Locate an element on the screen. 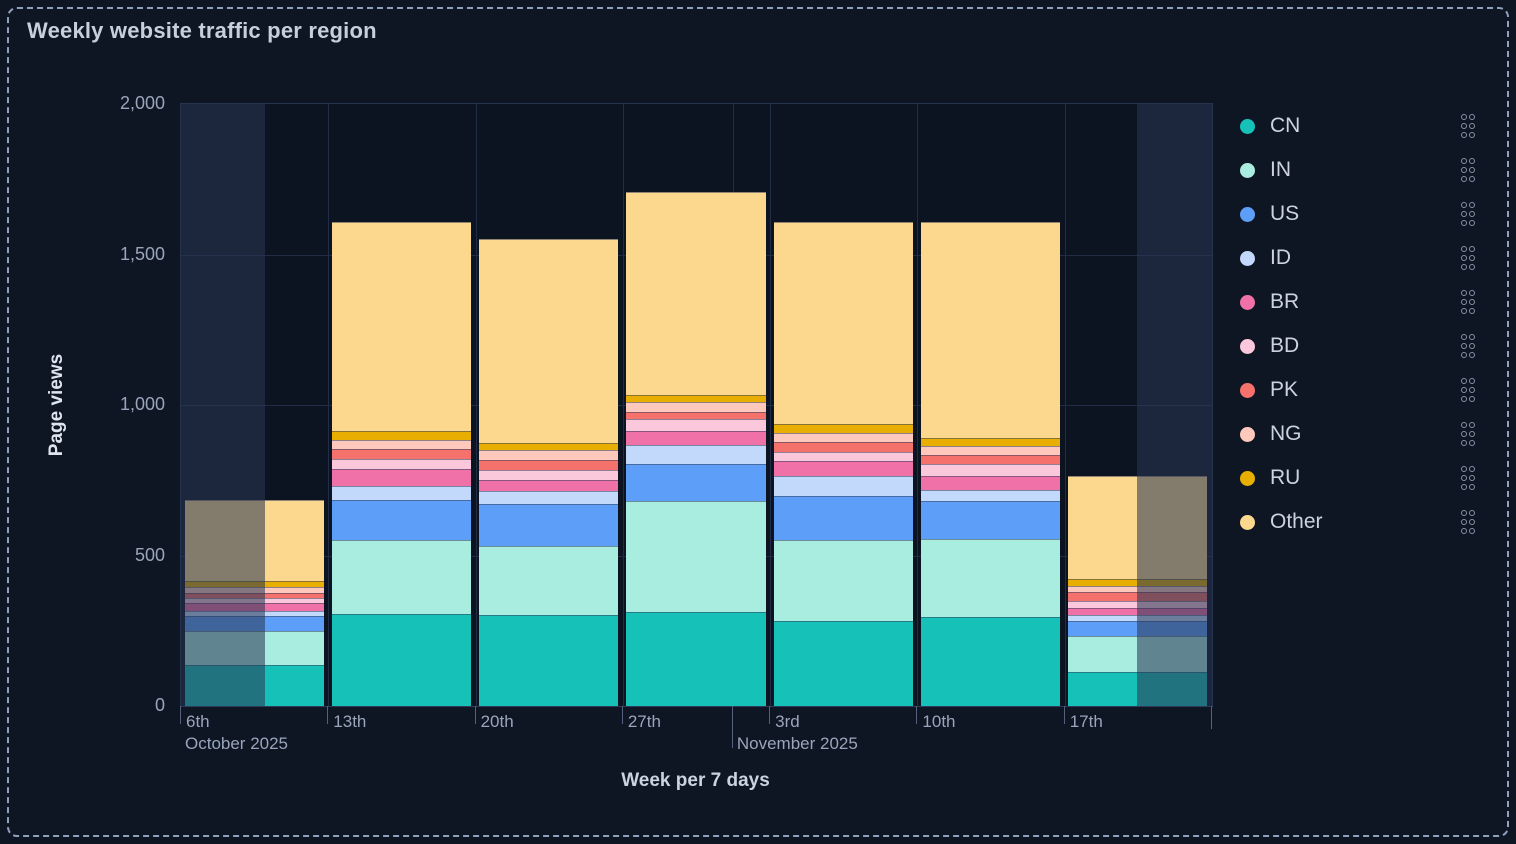 The image size is (1516, 844). bar-segment-27th-BR is located at coordinates (696, 438).